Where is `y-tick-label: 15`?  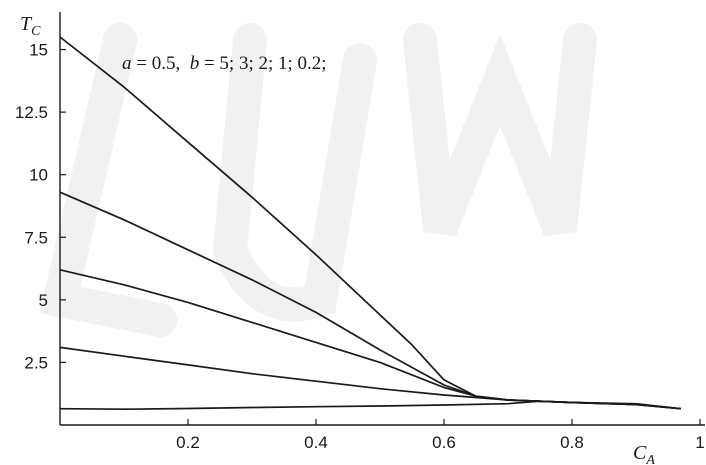 y-tick-label: 15 is located at coordinates (38, 50).